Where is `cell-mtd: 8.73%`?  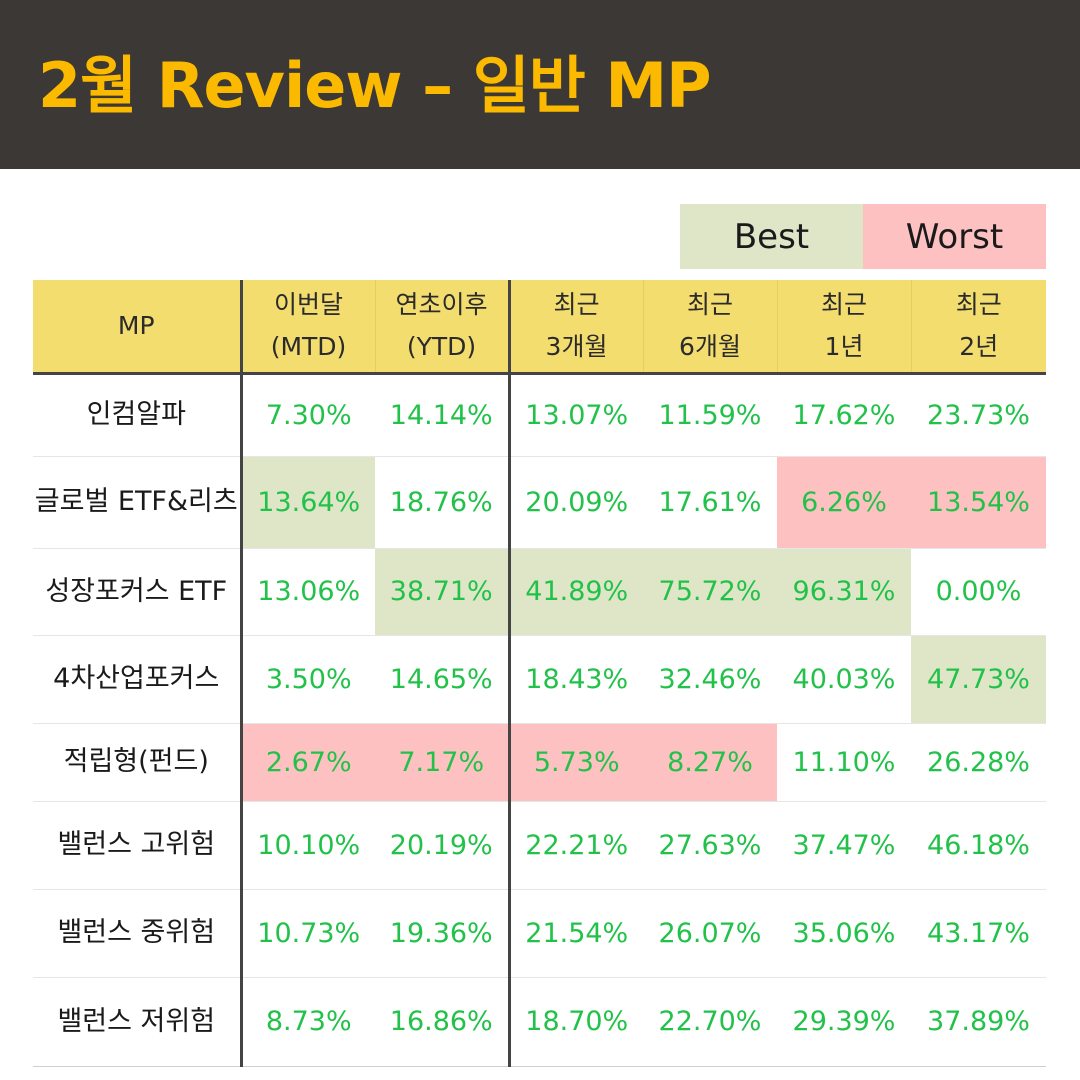
cell-mtd: 8.73% is located at coordinates (307, 1022).